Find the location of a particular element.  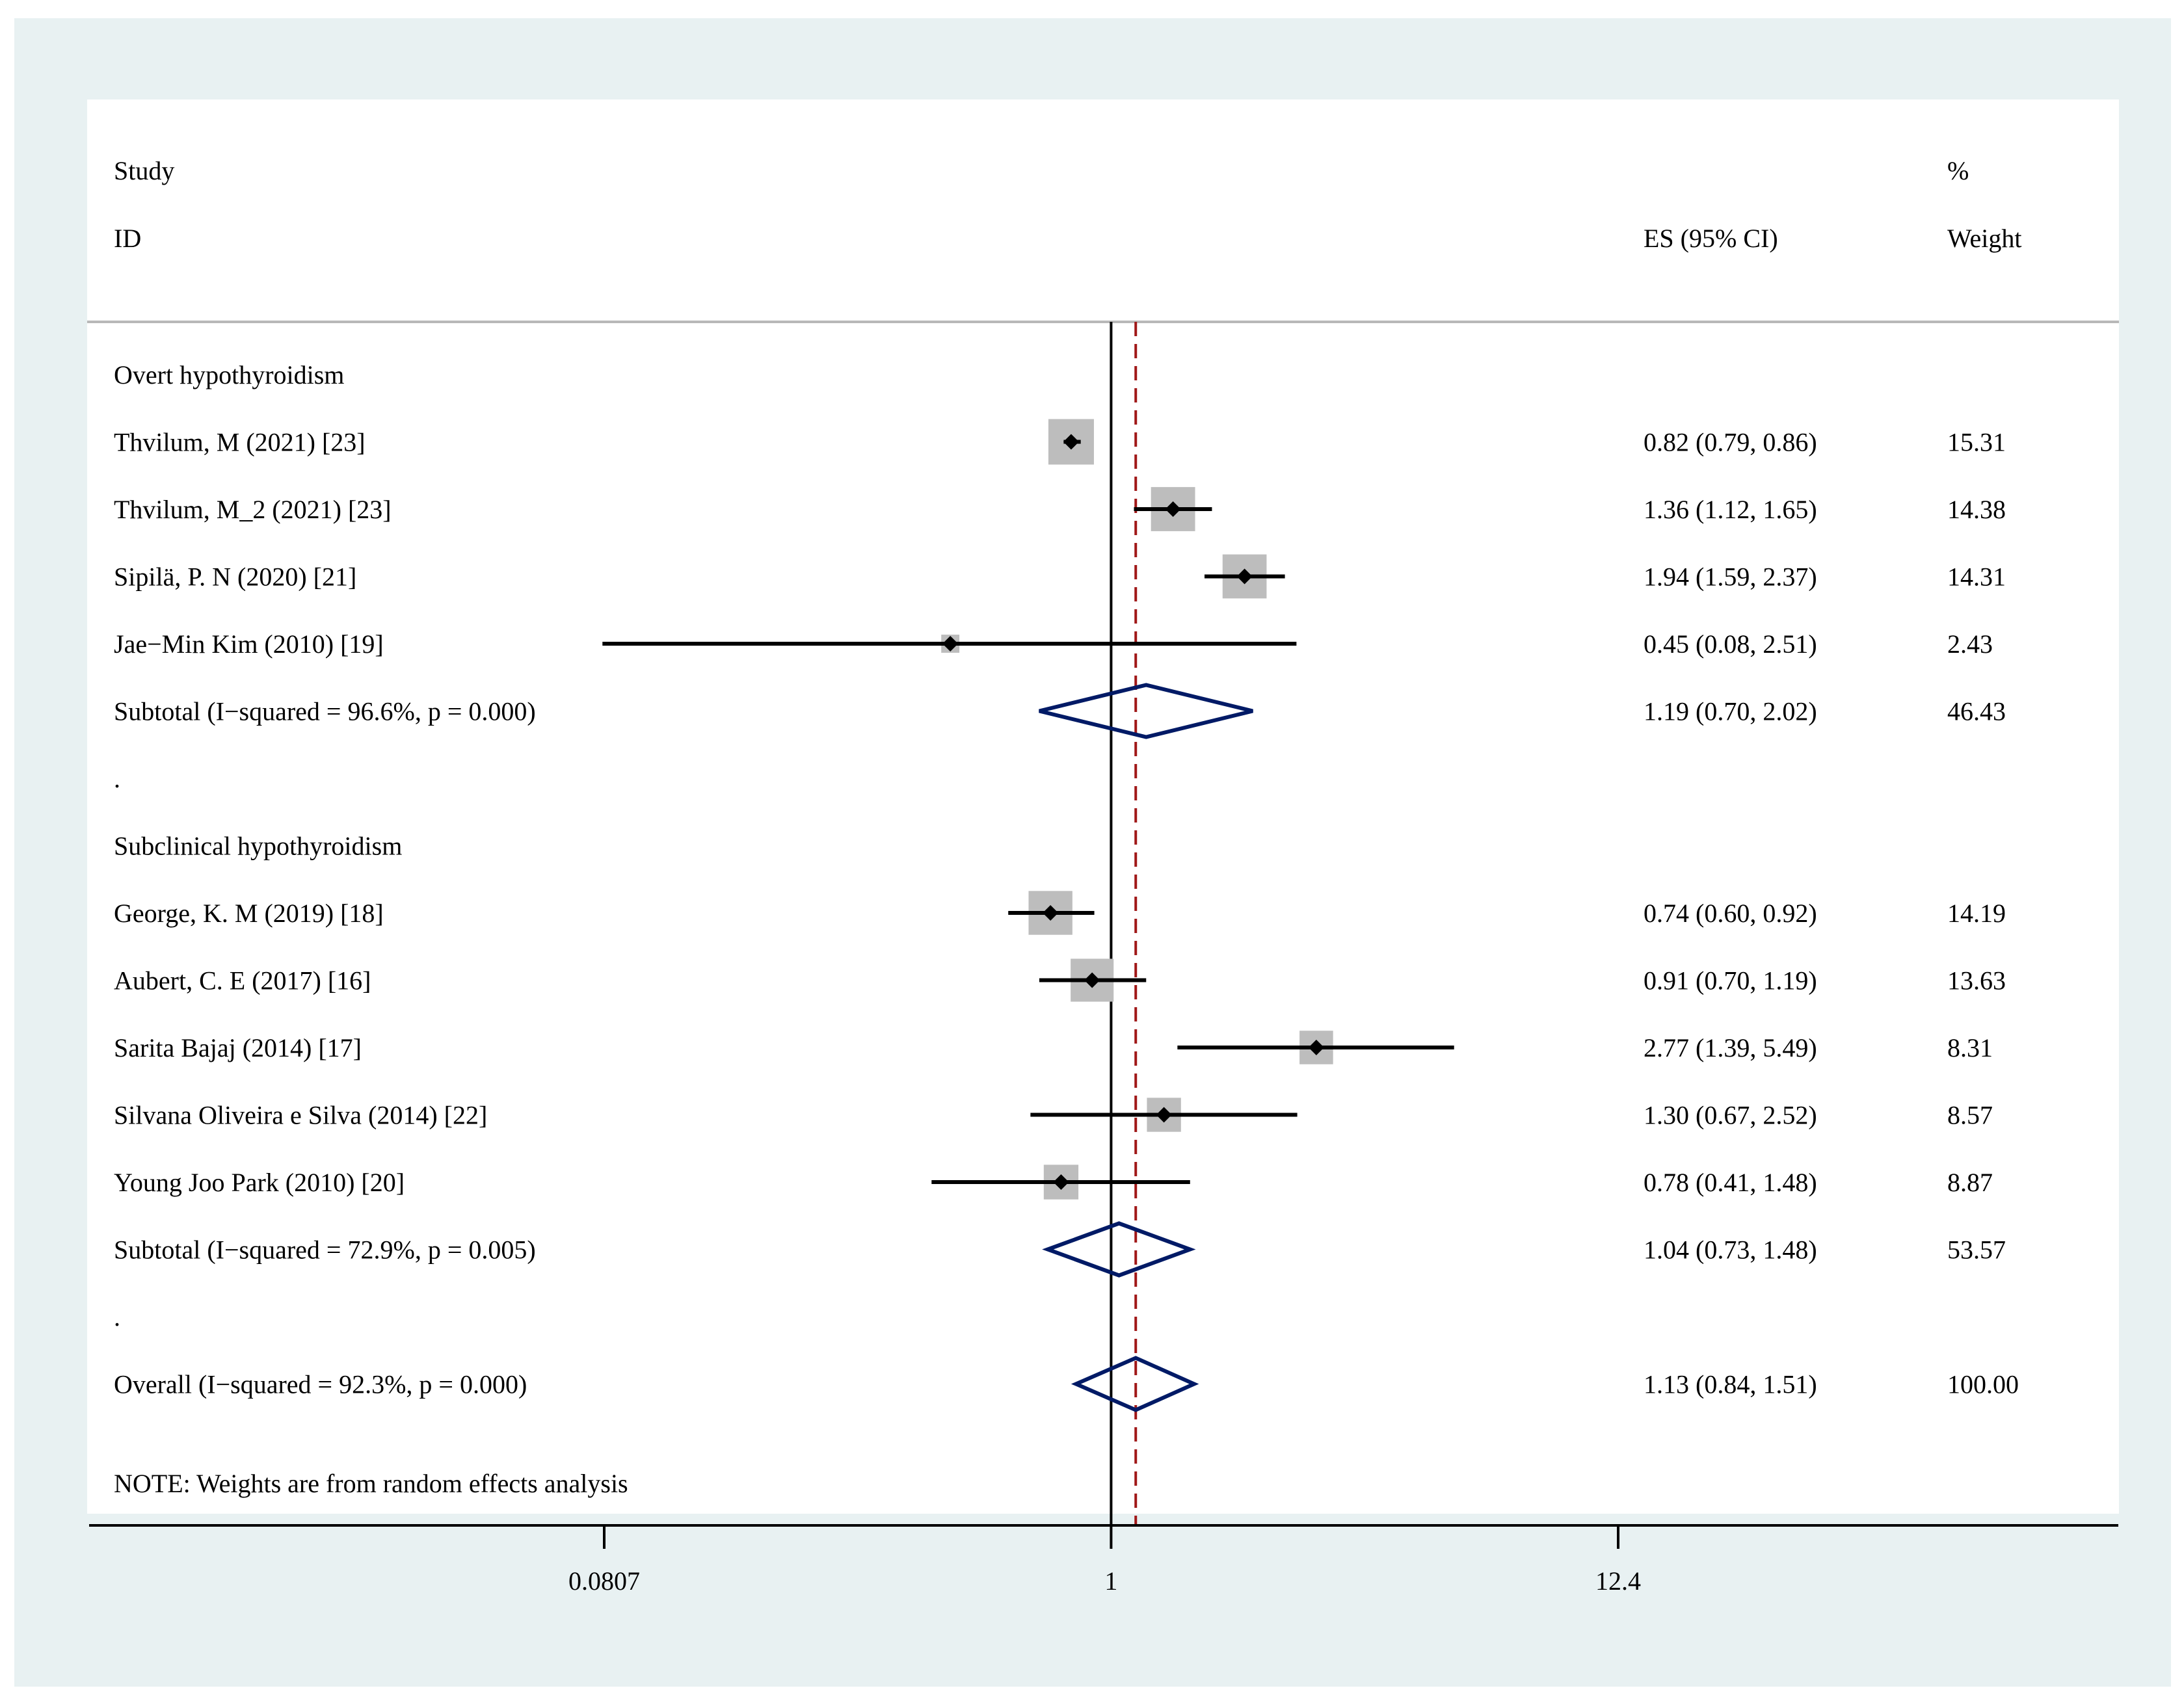

x-tick-label: 1 is located at coordinates (1110, 1581).